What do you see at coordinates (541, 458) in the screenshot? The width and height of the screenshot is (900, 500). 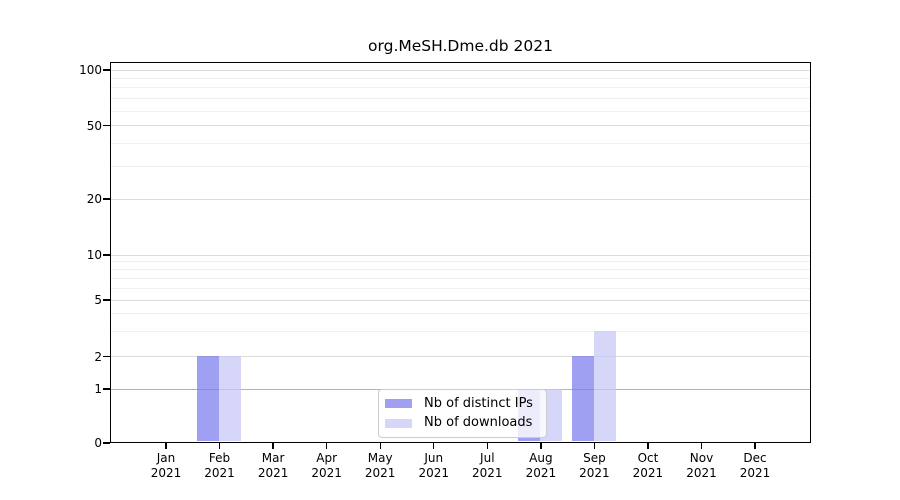 I see `x-tick-month: Aug` at bounding box center [541, 458].